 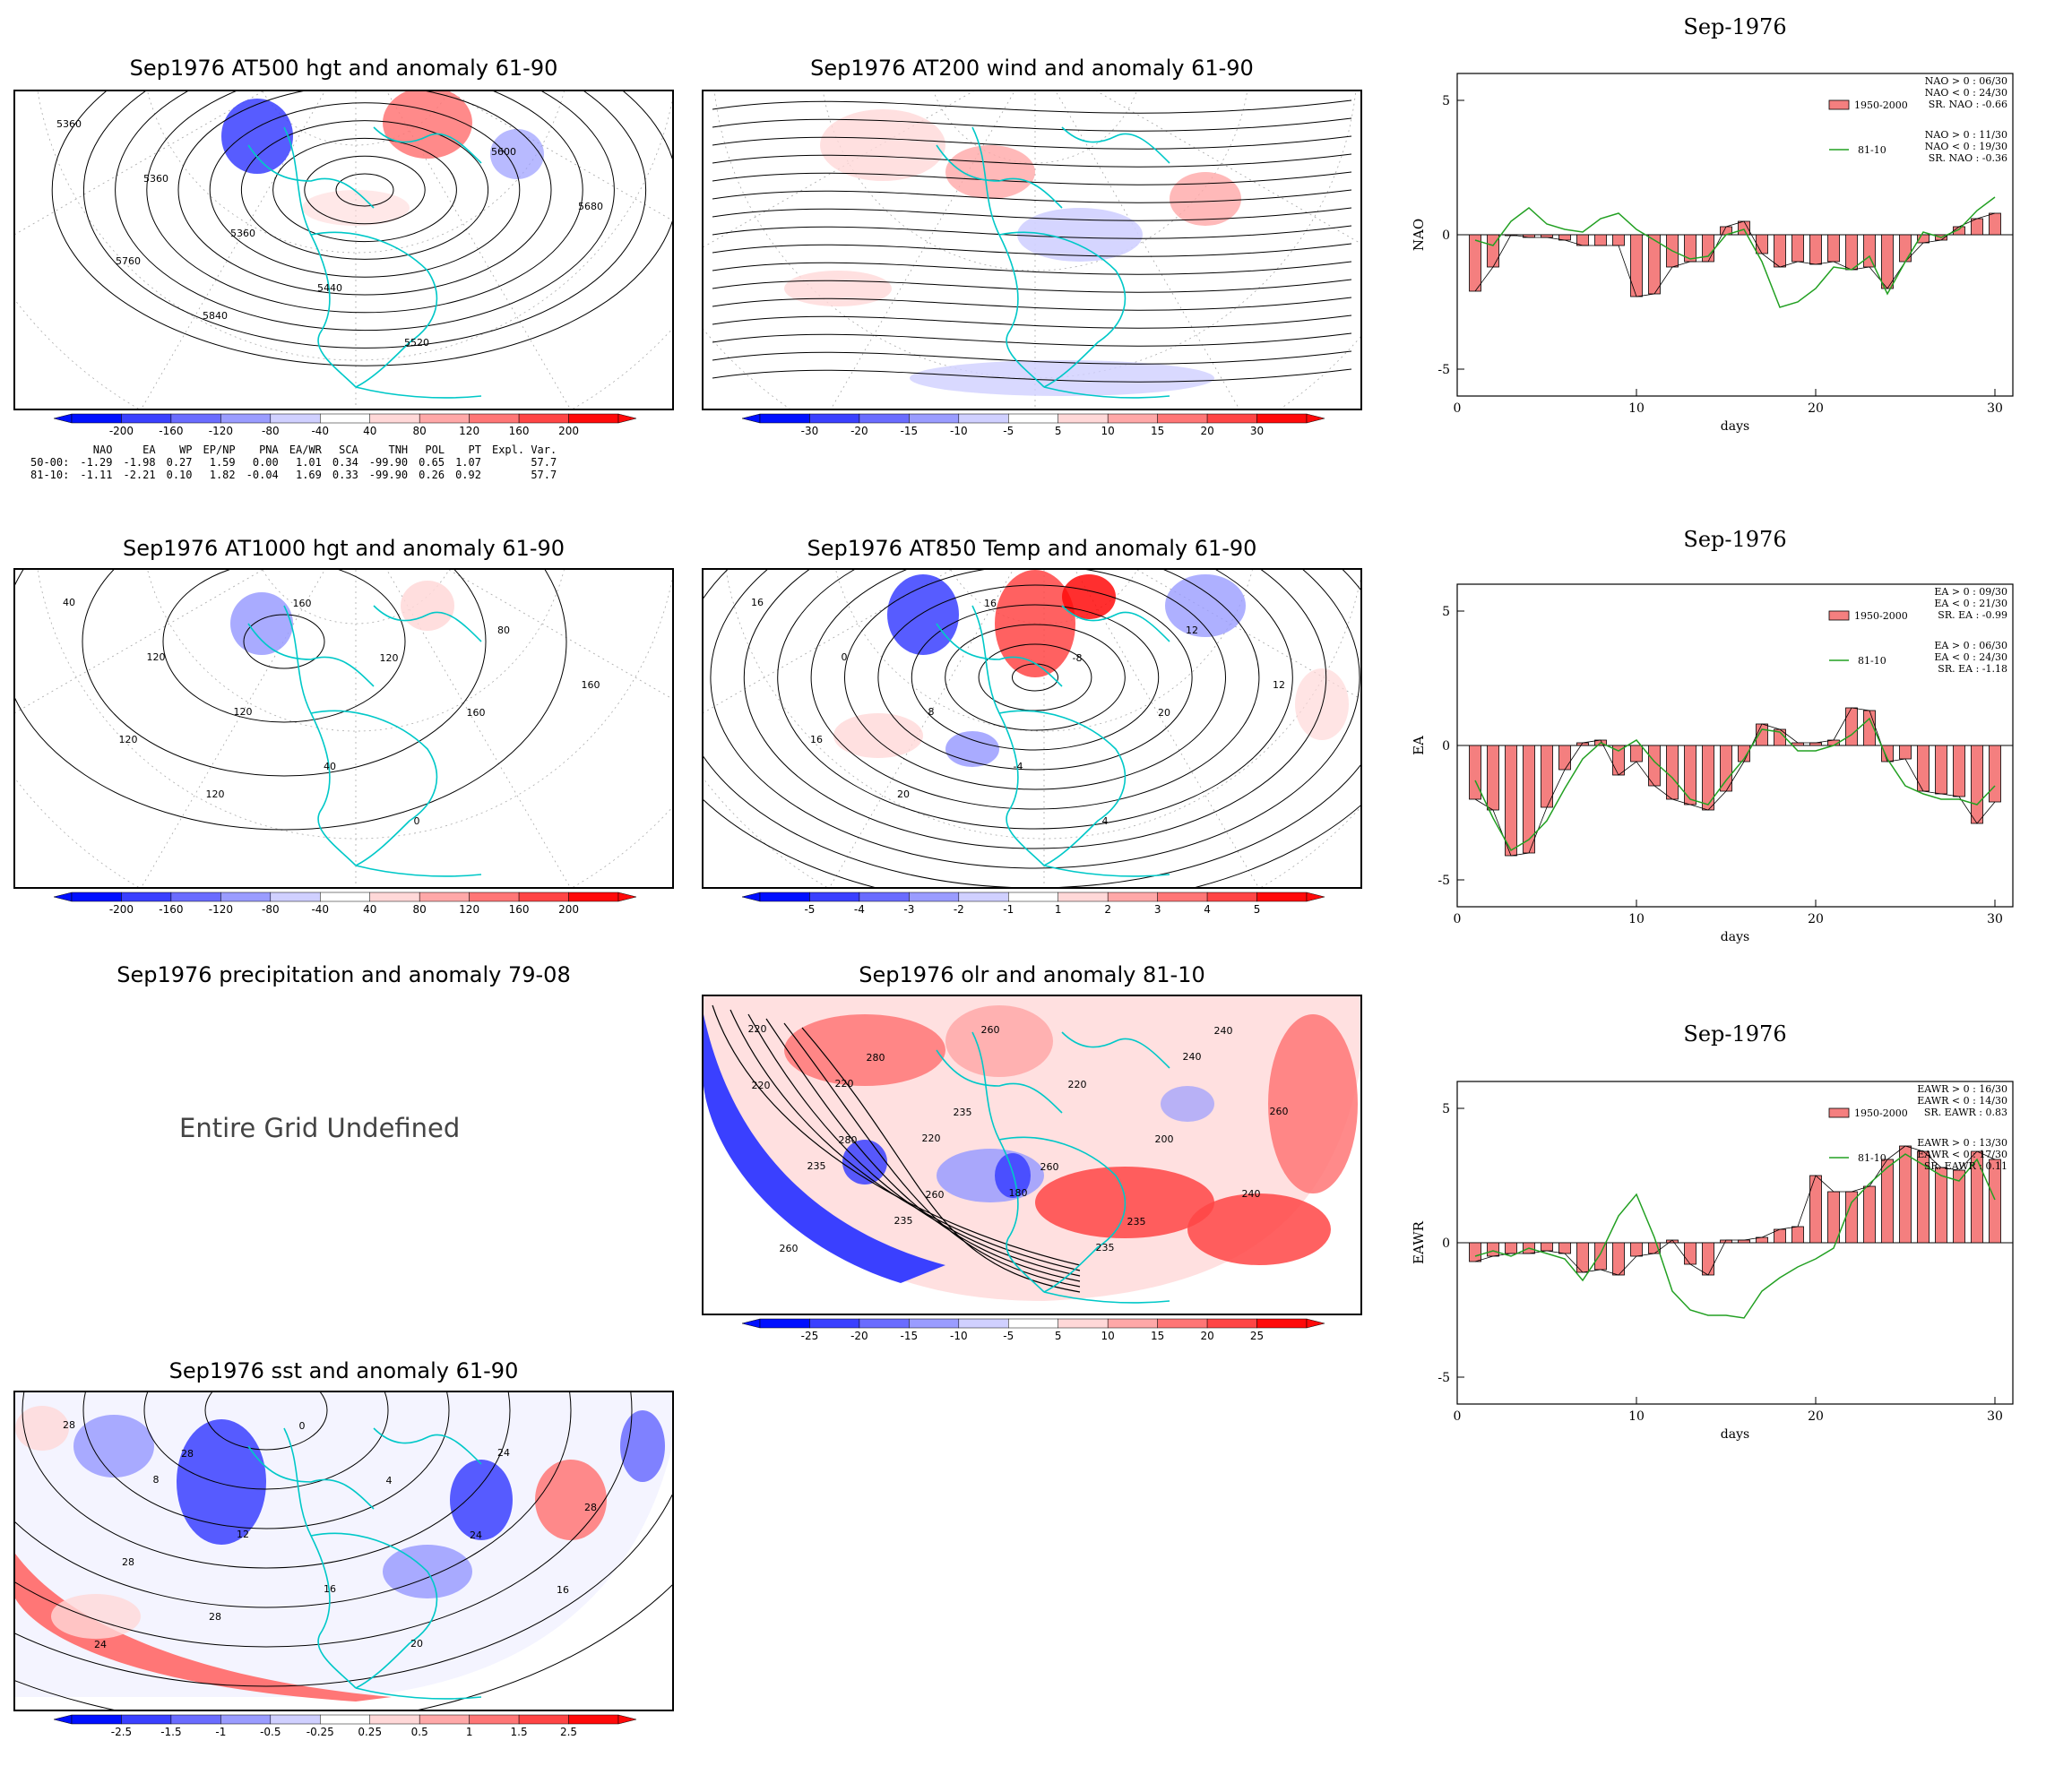 What do you see at coordinates (345, 904) in the screenshot?
I see `p1000-colorbar: -200 -160 -120 -80 -40 40 80 120 160 200` at bounding box center [345, 904].